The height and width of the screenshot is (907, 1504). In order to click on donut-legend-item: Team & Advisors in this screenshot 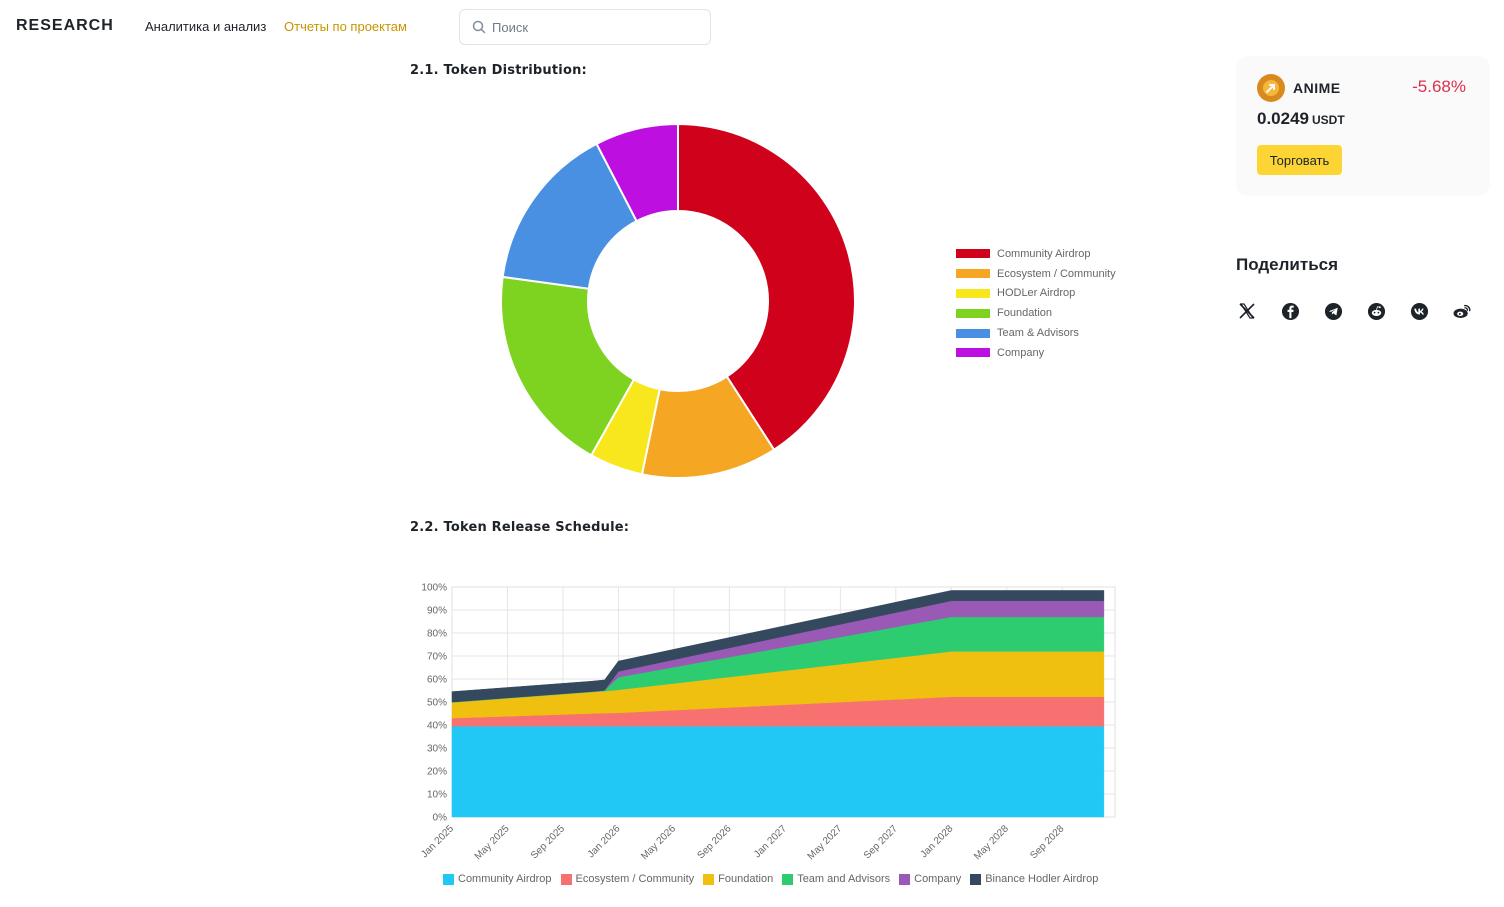, I will do `click(1036, 333)`.